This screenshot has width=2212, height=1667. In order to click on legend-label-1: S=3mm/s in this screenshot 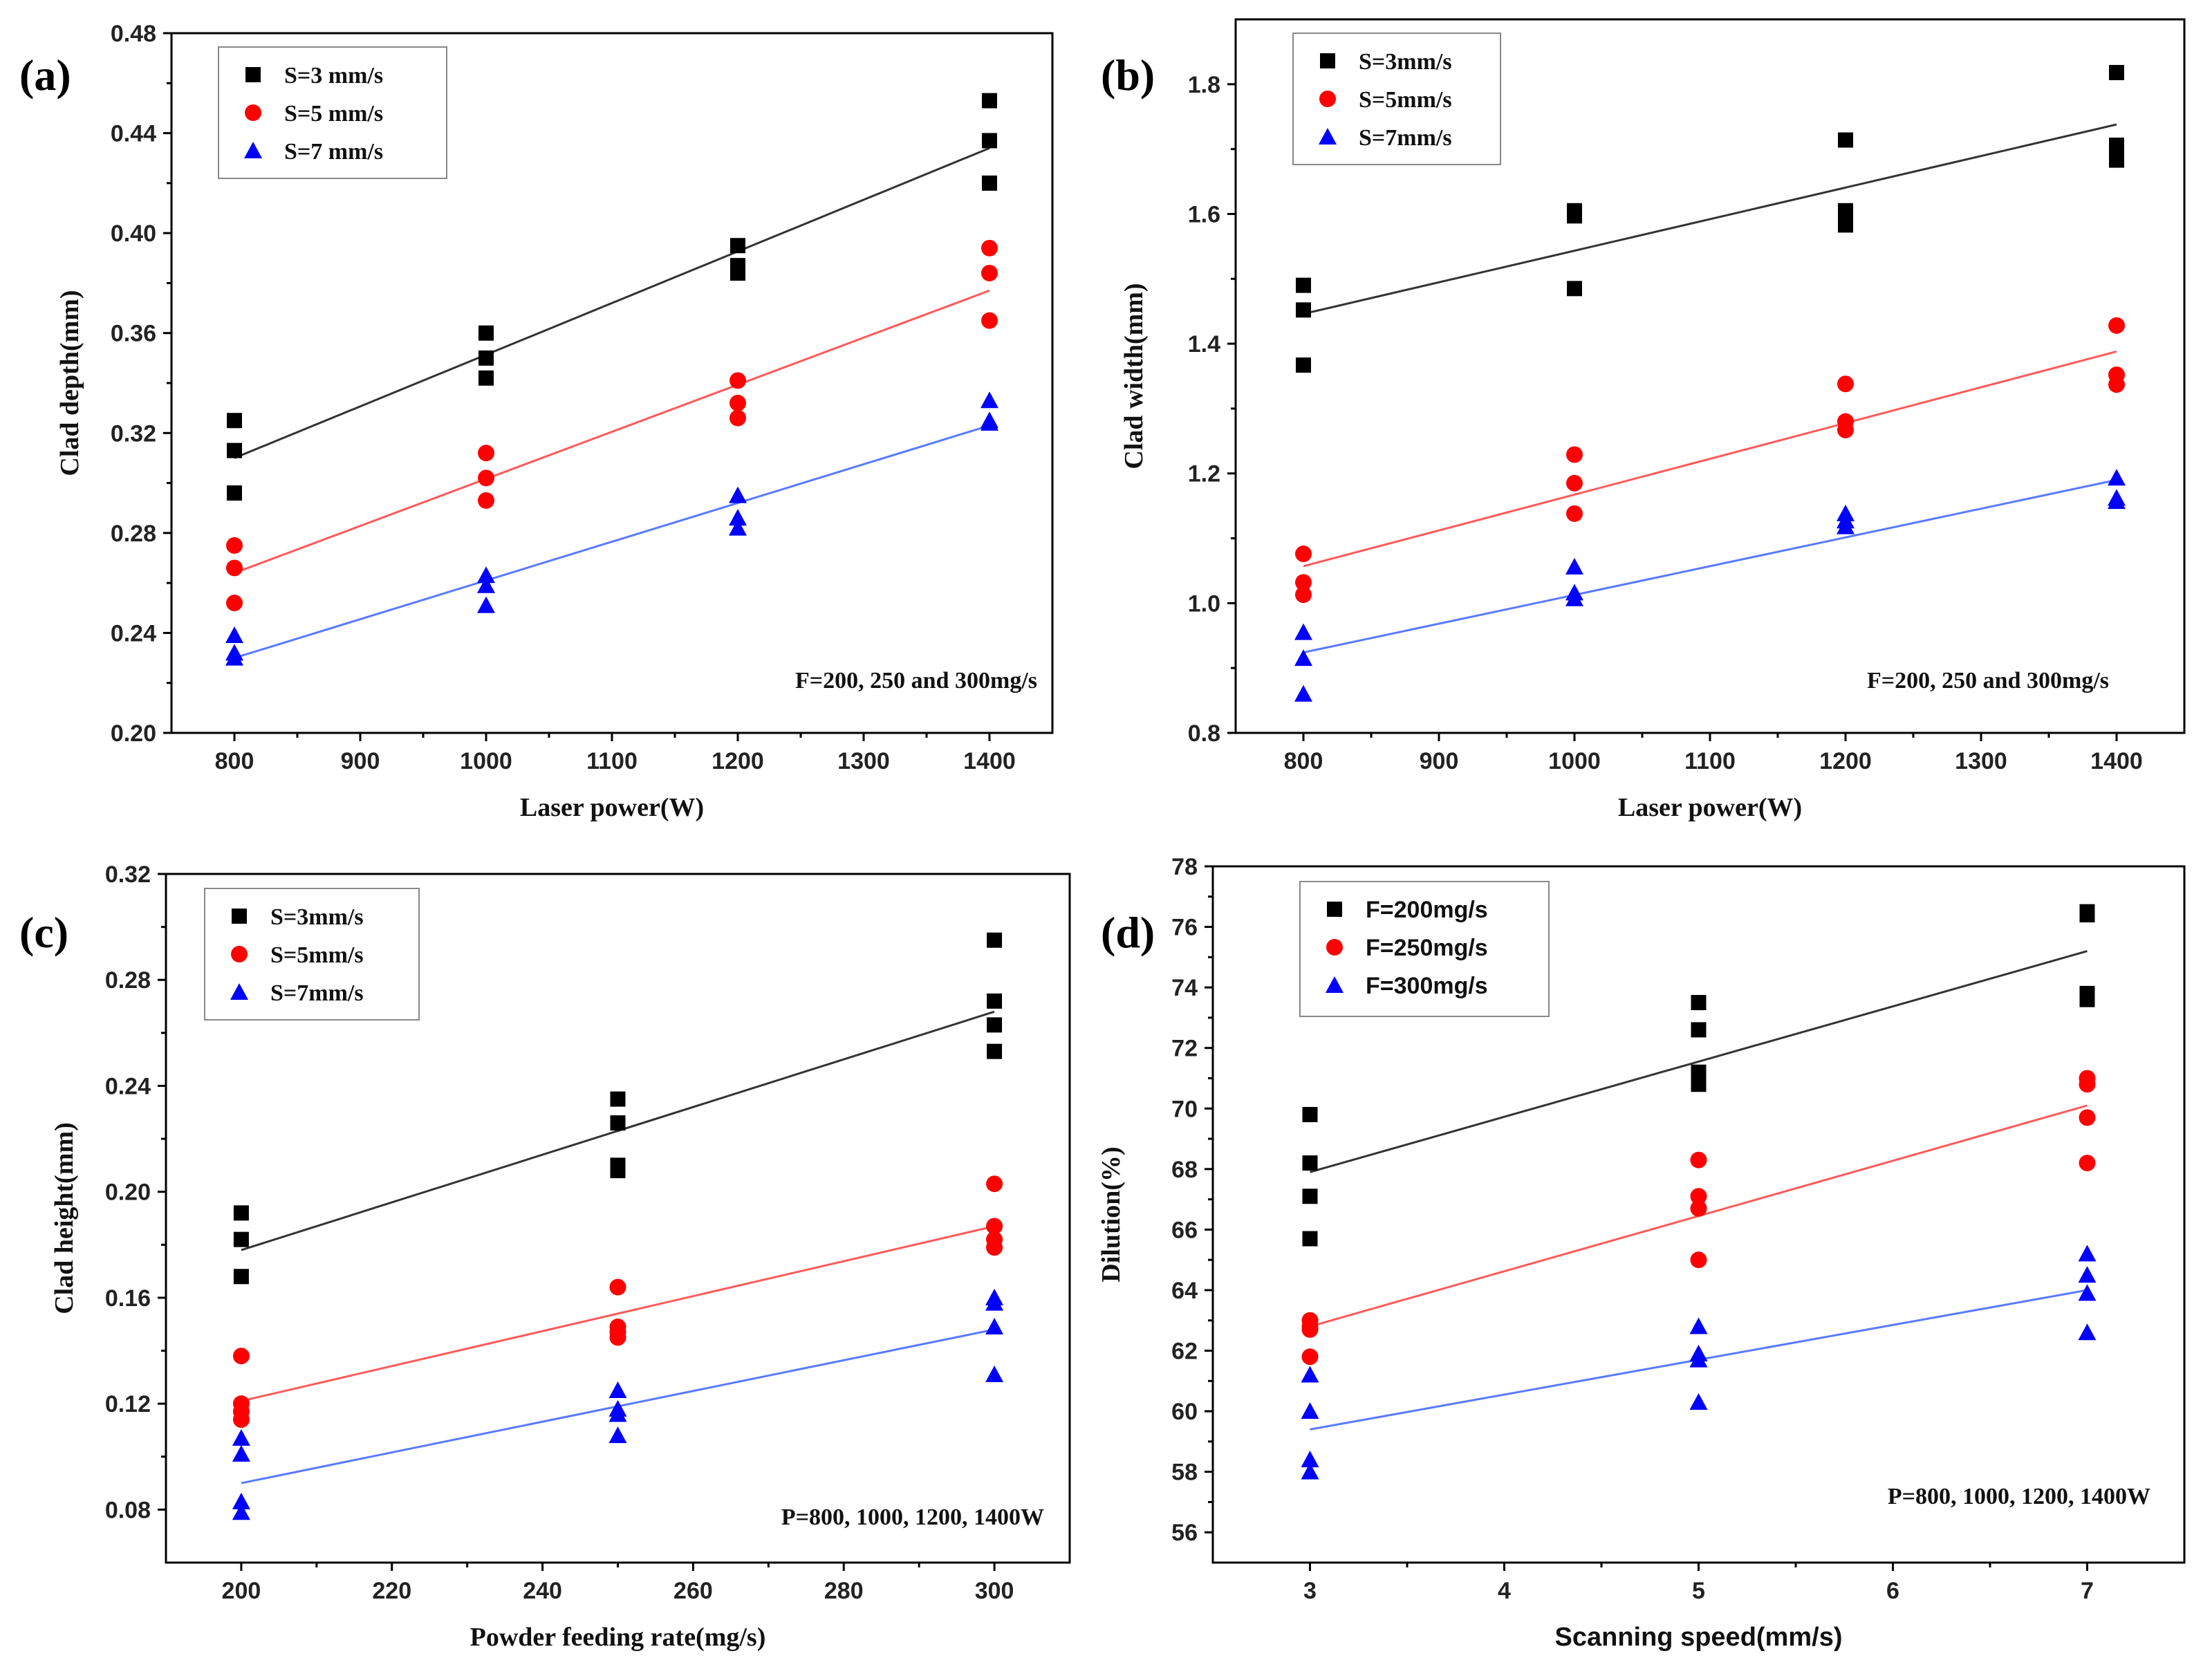, I will do `click(317, 917)`.